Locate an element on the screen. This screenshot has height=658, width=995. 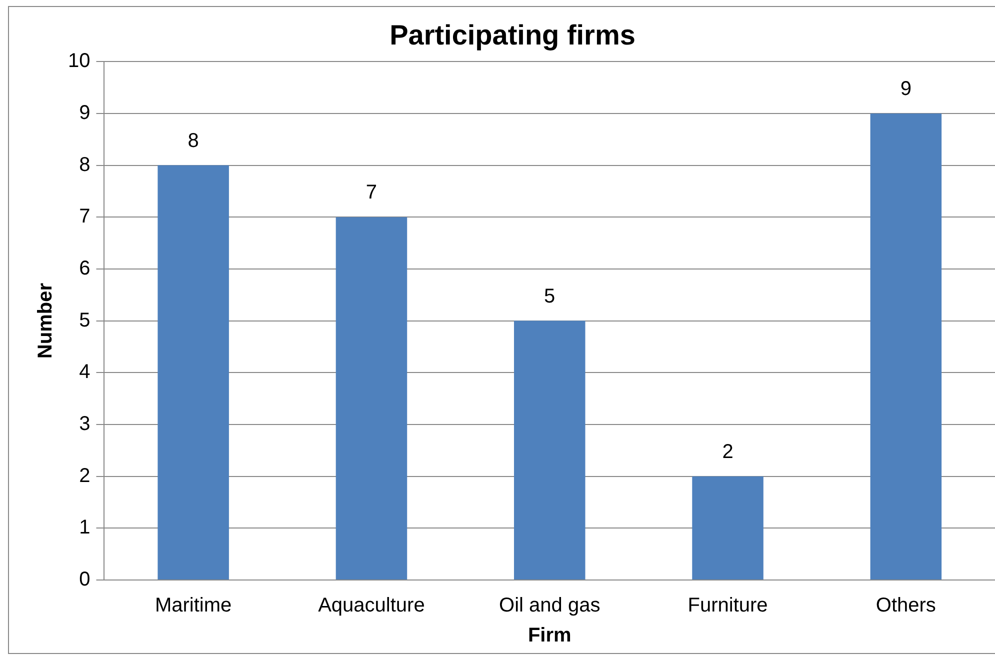
y-tick-label: 0 is located at coordinates (84, 579).